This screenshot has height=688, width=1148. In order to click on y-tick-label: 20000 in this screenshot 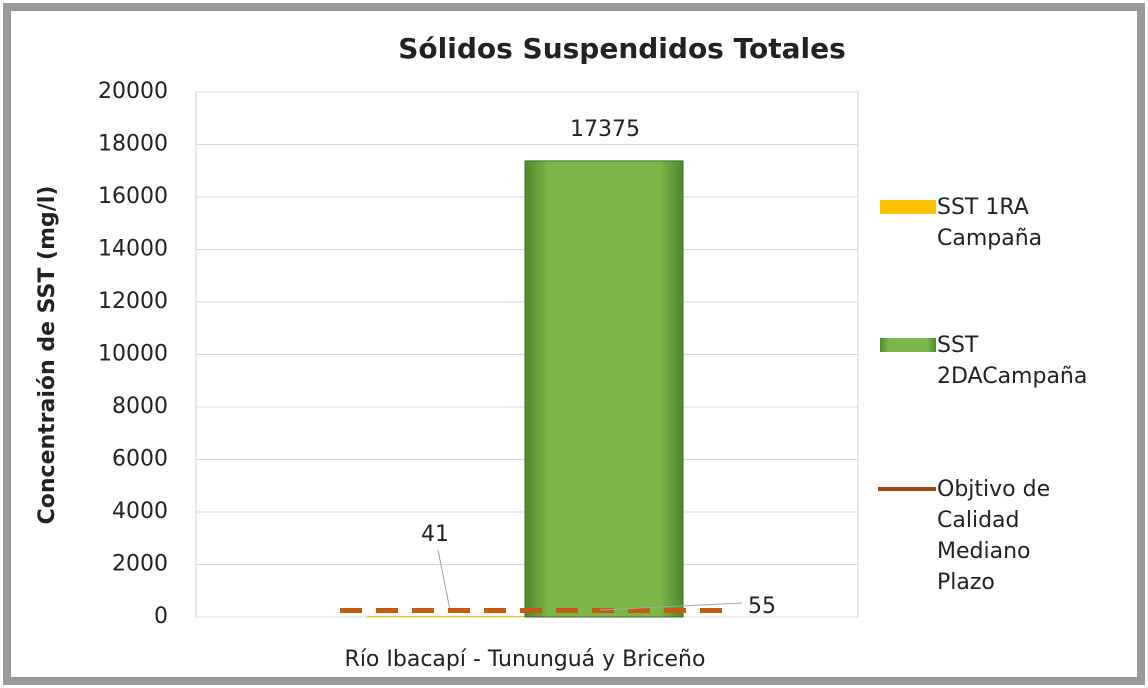, I will do `click(133, 91)`.